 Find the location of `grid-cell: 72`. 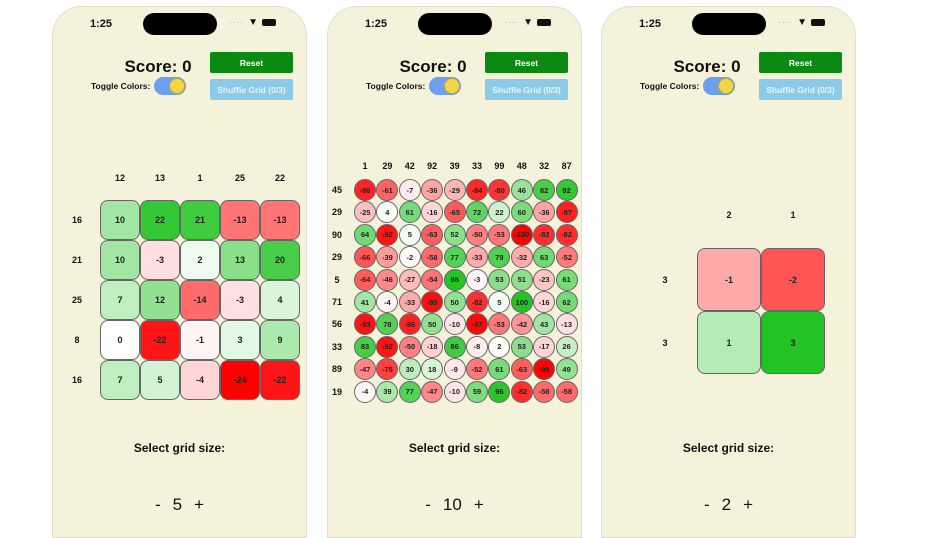

grid-cell: 72 is located at coordinates (477, 212).